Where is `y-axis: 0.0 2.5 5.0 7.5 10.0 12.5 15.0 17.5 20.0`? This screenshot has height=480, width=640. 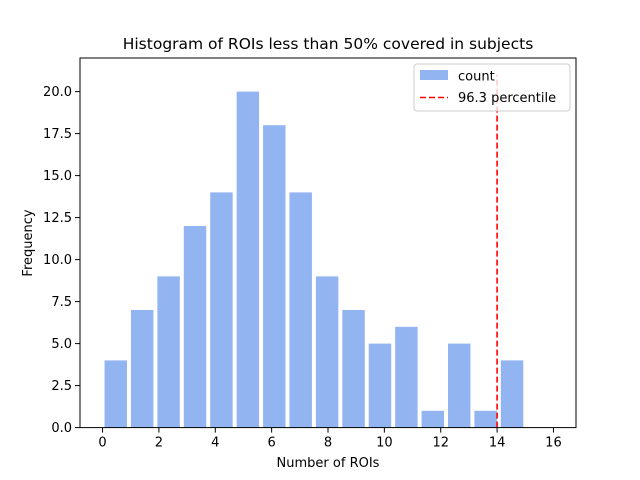
y-axis: 0.0 2.5 5.0 7.5 10.0 12.5 15.0 17.5 20.0 is located at coordinates (61, 260).